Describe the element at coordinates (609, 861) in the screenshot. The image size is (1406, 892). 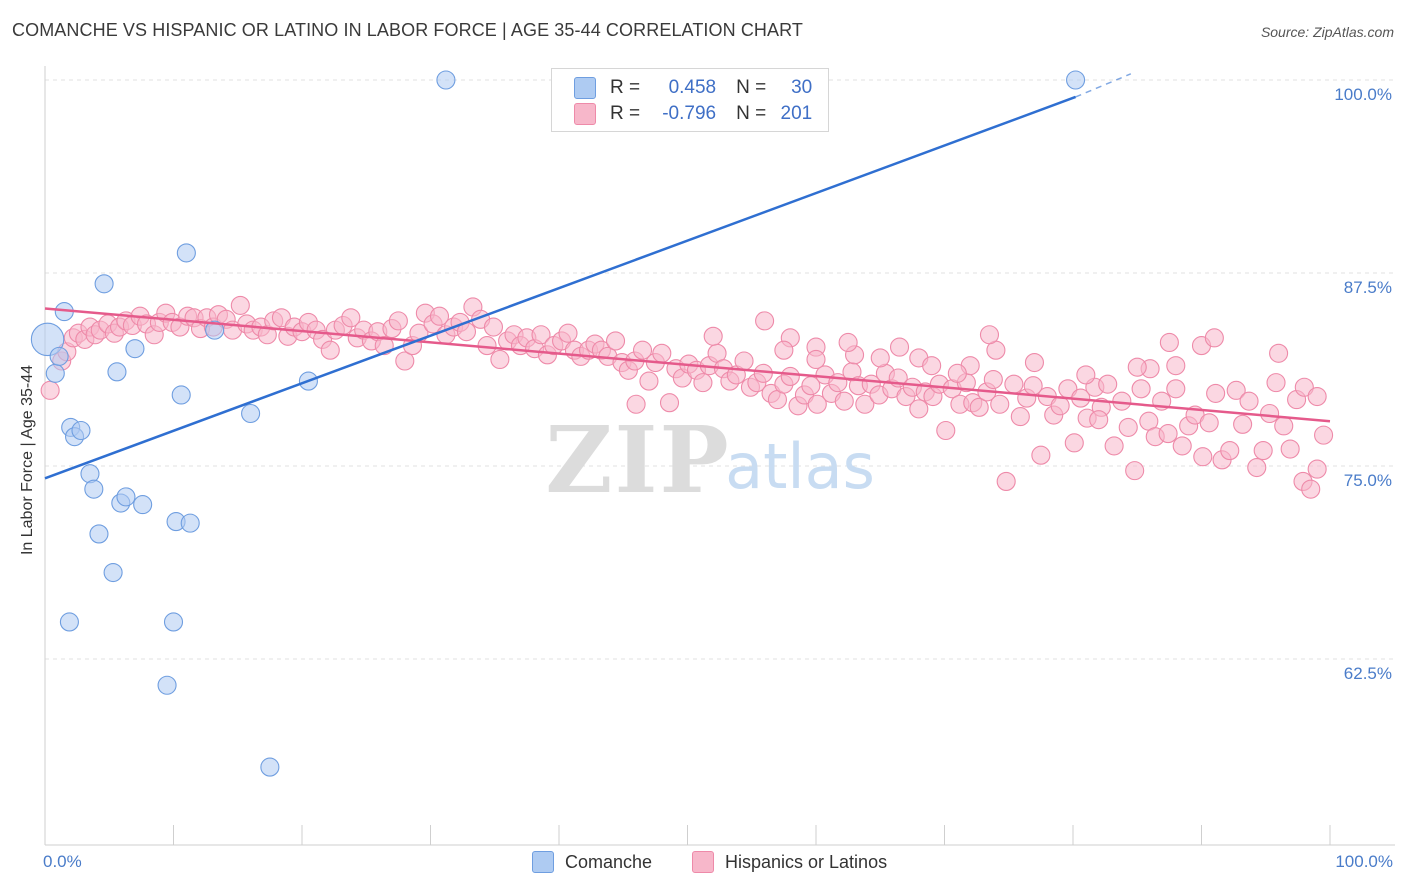
I see `legend-label-comanche: Comanche` at that location.